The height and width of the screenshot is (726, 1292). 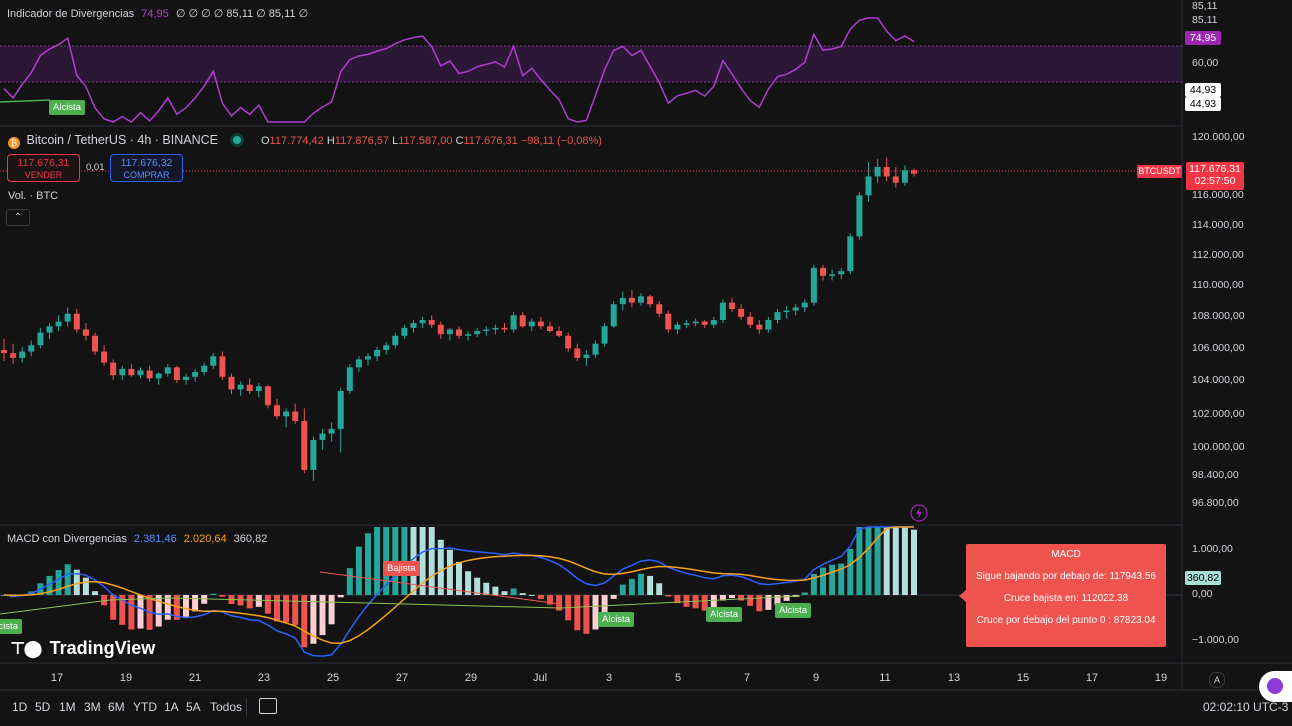 I want to click on rsi-axis-label: 60,00, so click(x=1205, y=63).